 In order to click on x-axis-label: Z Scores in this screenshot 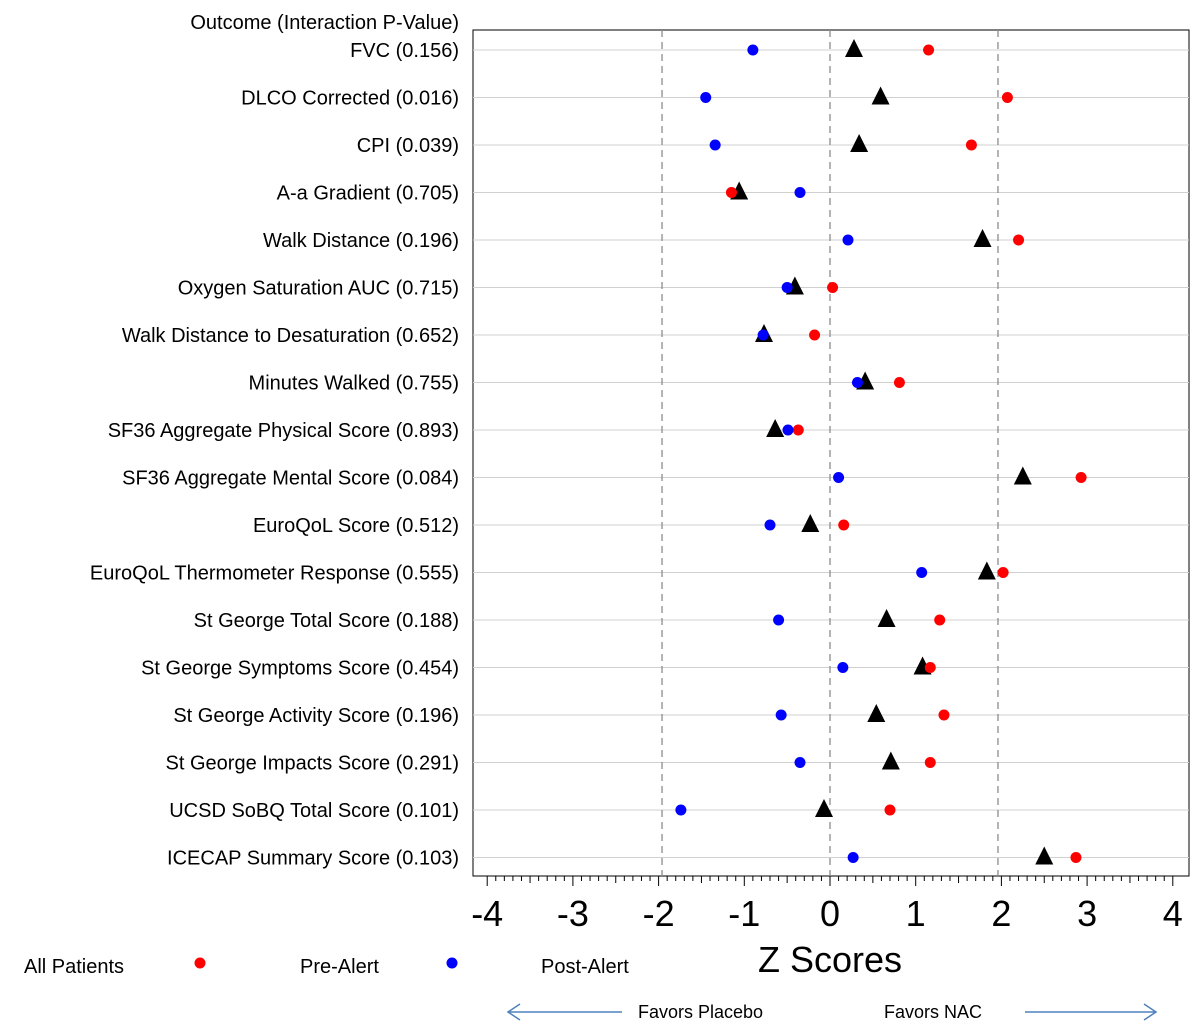, I will do `click(830, 959)`.